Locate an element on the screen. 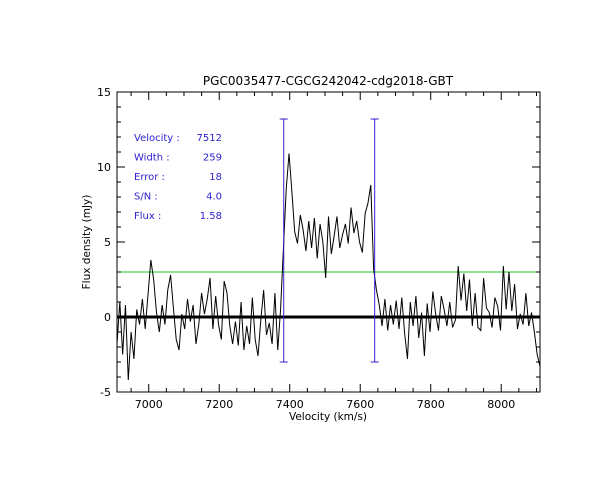 The image size is (612, 500). stat-label: Flux : is located at coordinates (147, 216).